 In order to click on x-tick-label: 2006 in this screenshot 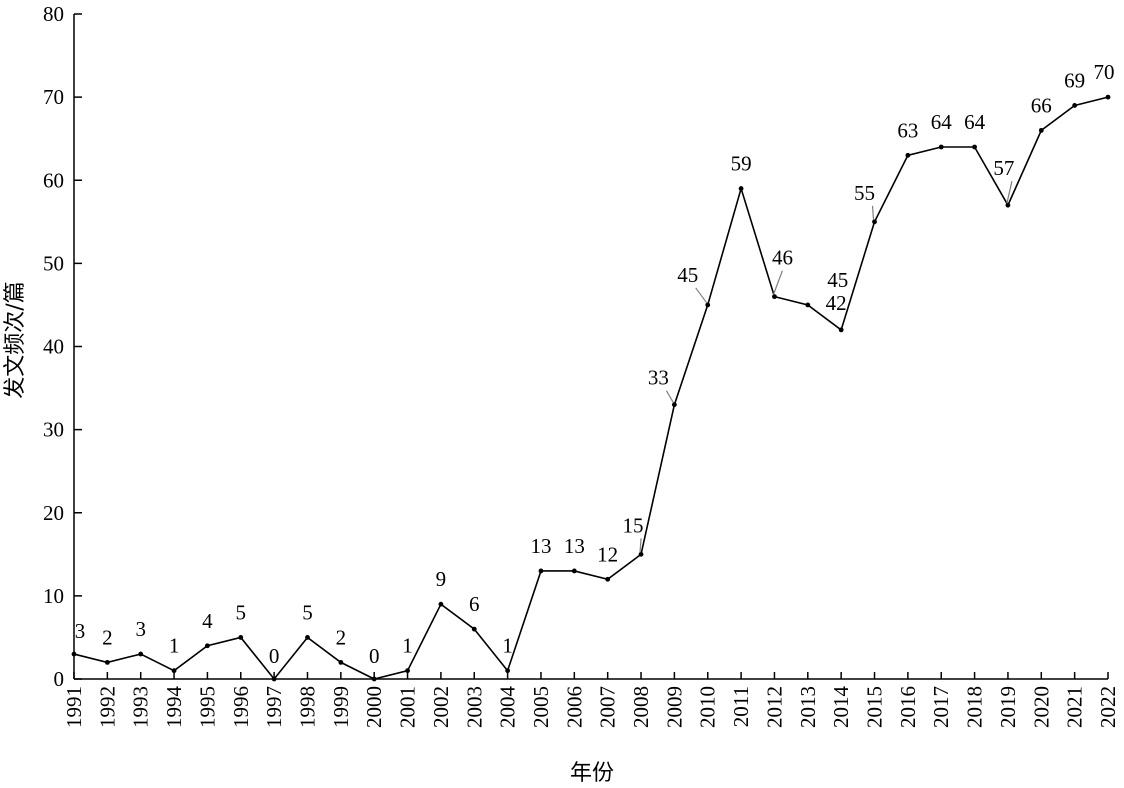, I will do `click(574, 707)`.